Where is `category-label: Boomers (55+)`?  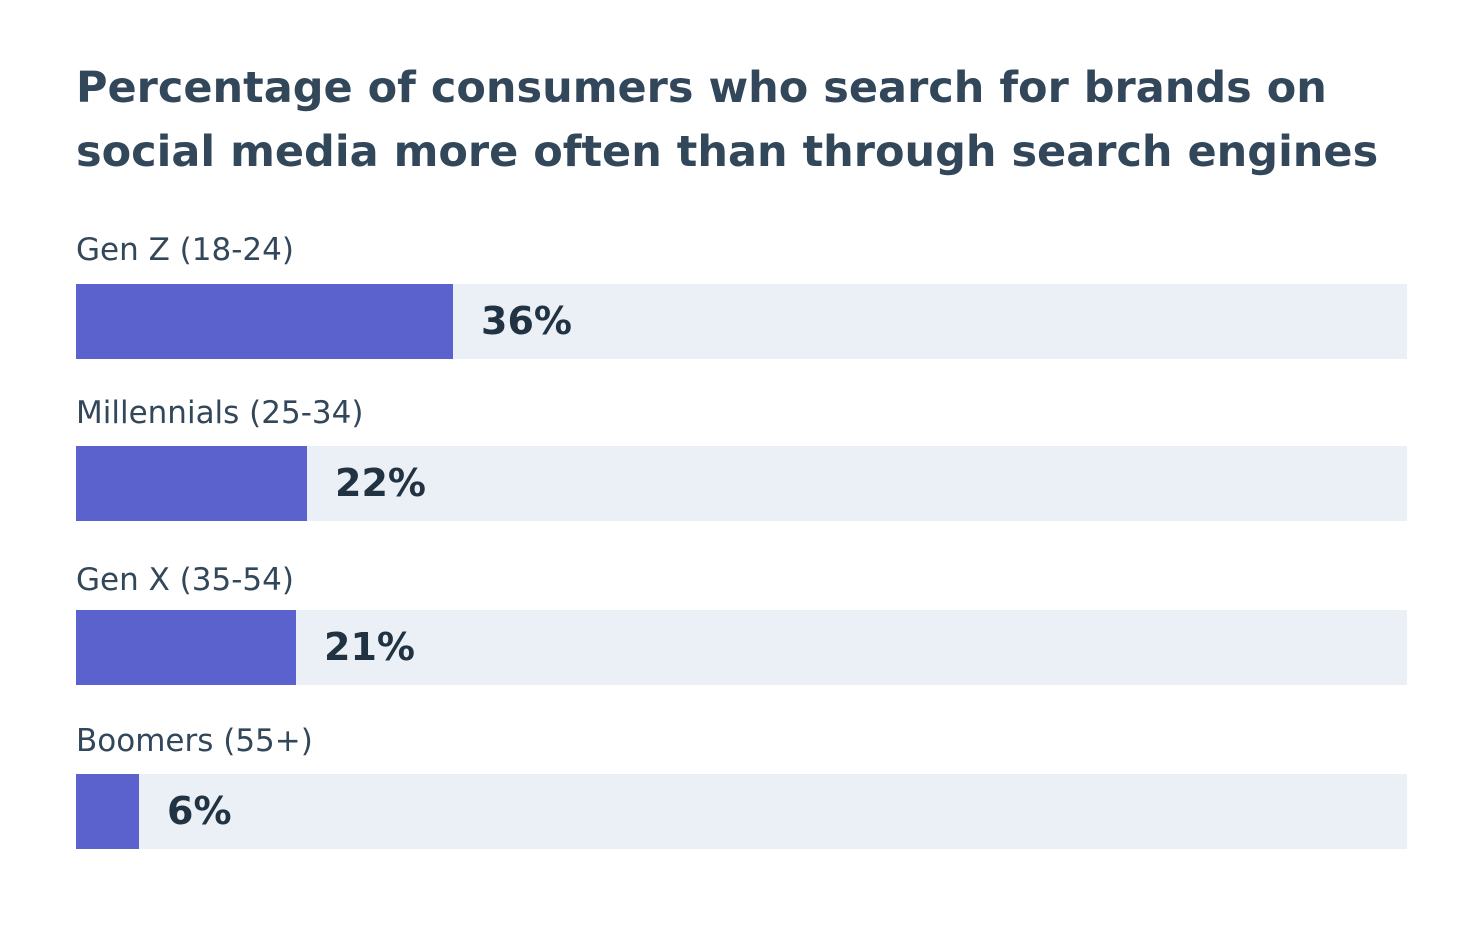
category-label: Boomers (55+) is located at coordinates (194, 741).